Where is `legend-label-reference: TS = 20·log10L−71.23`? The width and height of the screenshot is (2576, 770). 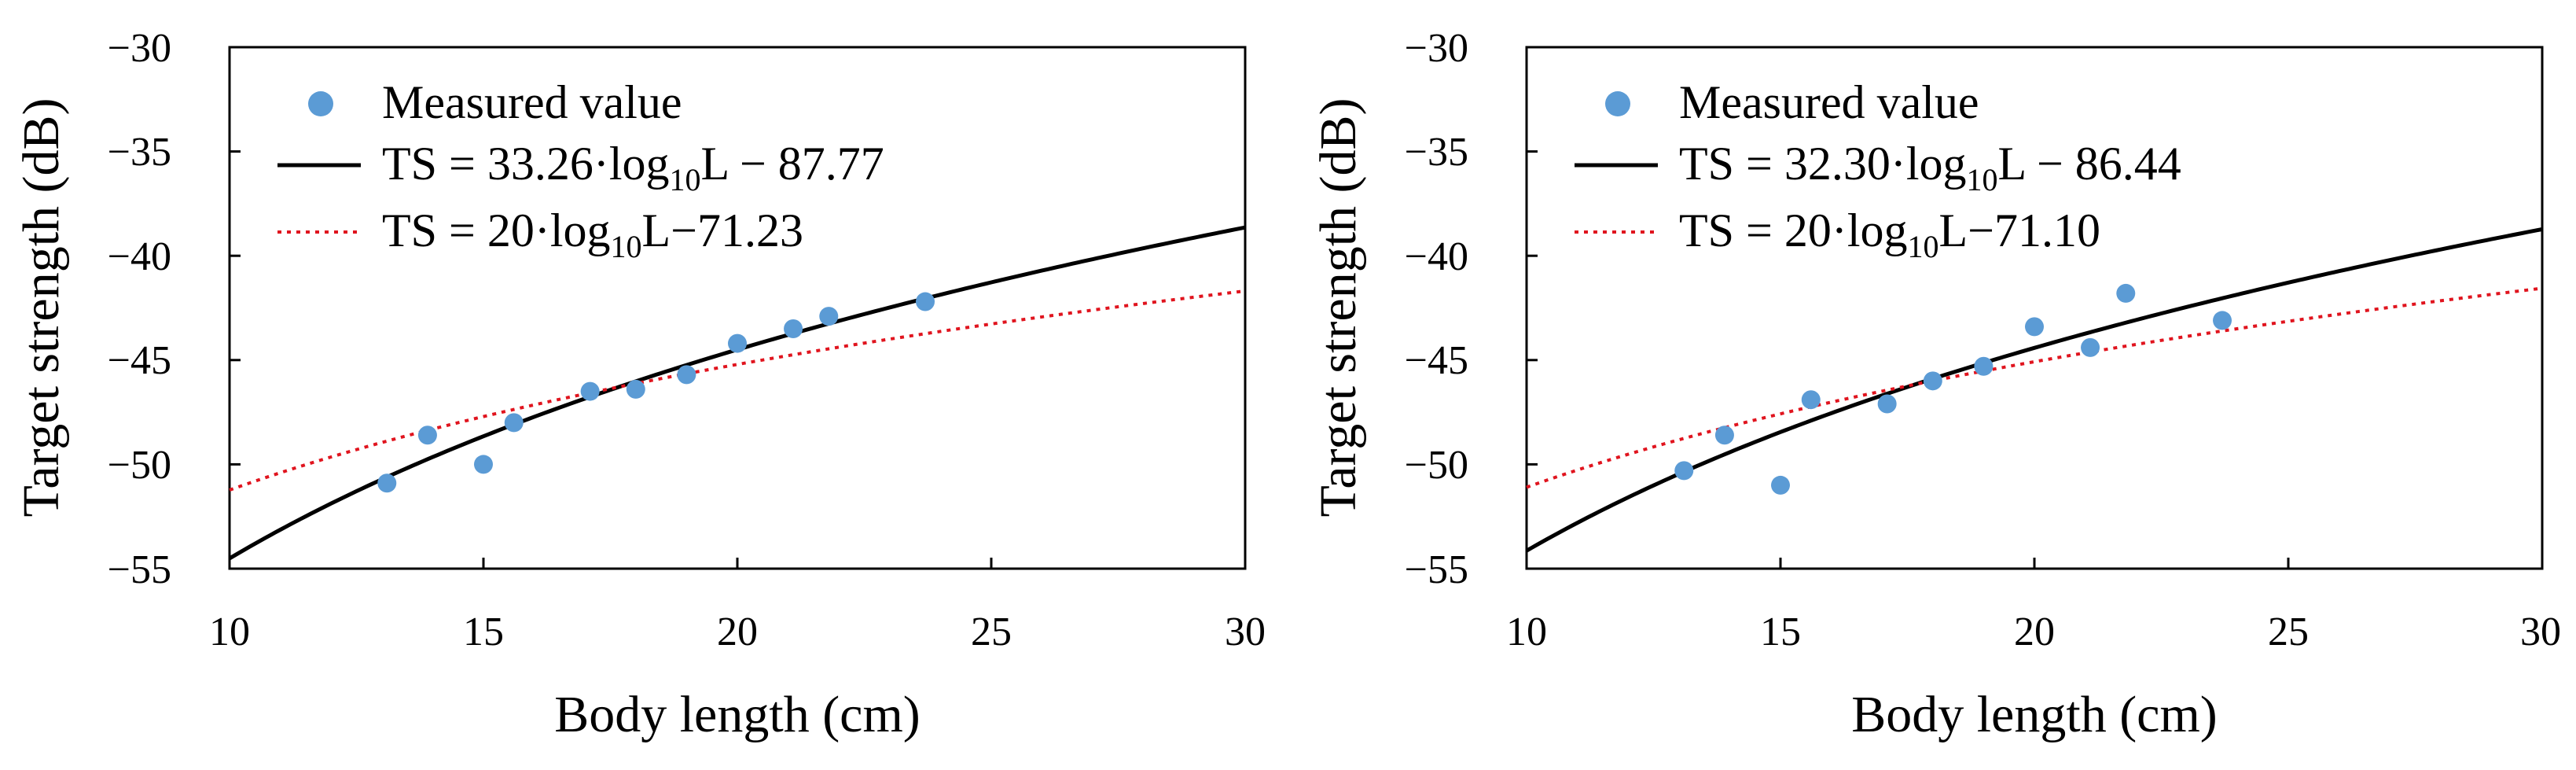 legend-label-reference: TS = 20·log10L−71.23 is located at coordinates (592, 234).